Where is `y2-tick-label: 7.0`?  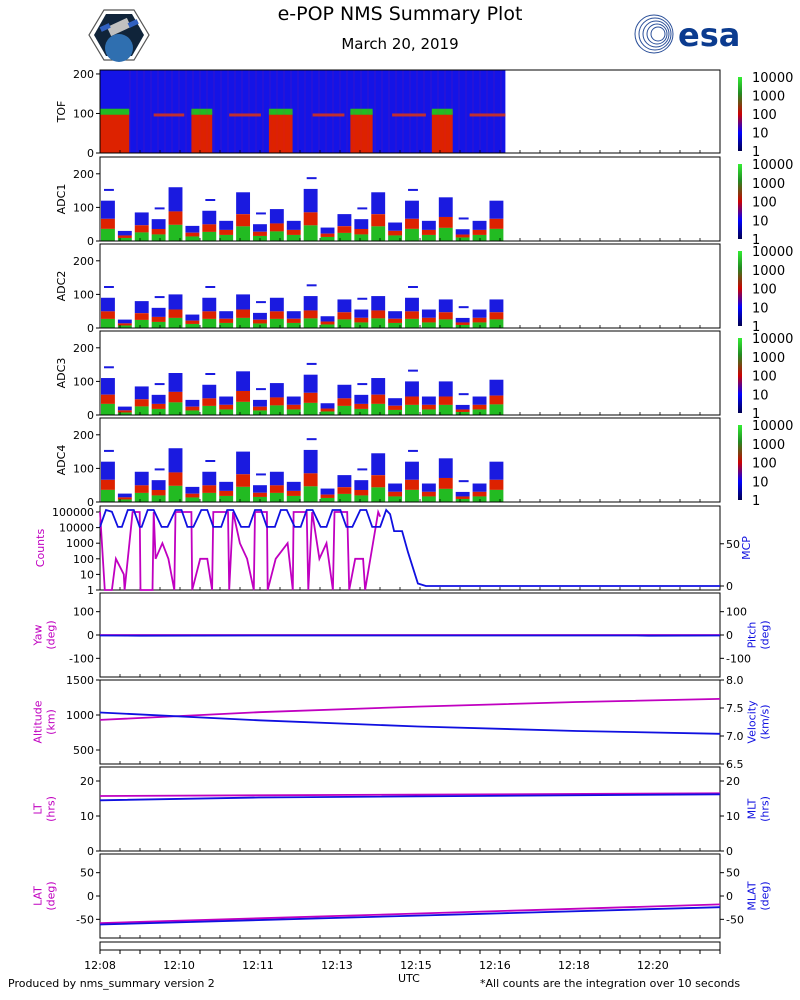 y2-tick-label: 7.0 is located at coordinates (735, 736).